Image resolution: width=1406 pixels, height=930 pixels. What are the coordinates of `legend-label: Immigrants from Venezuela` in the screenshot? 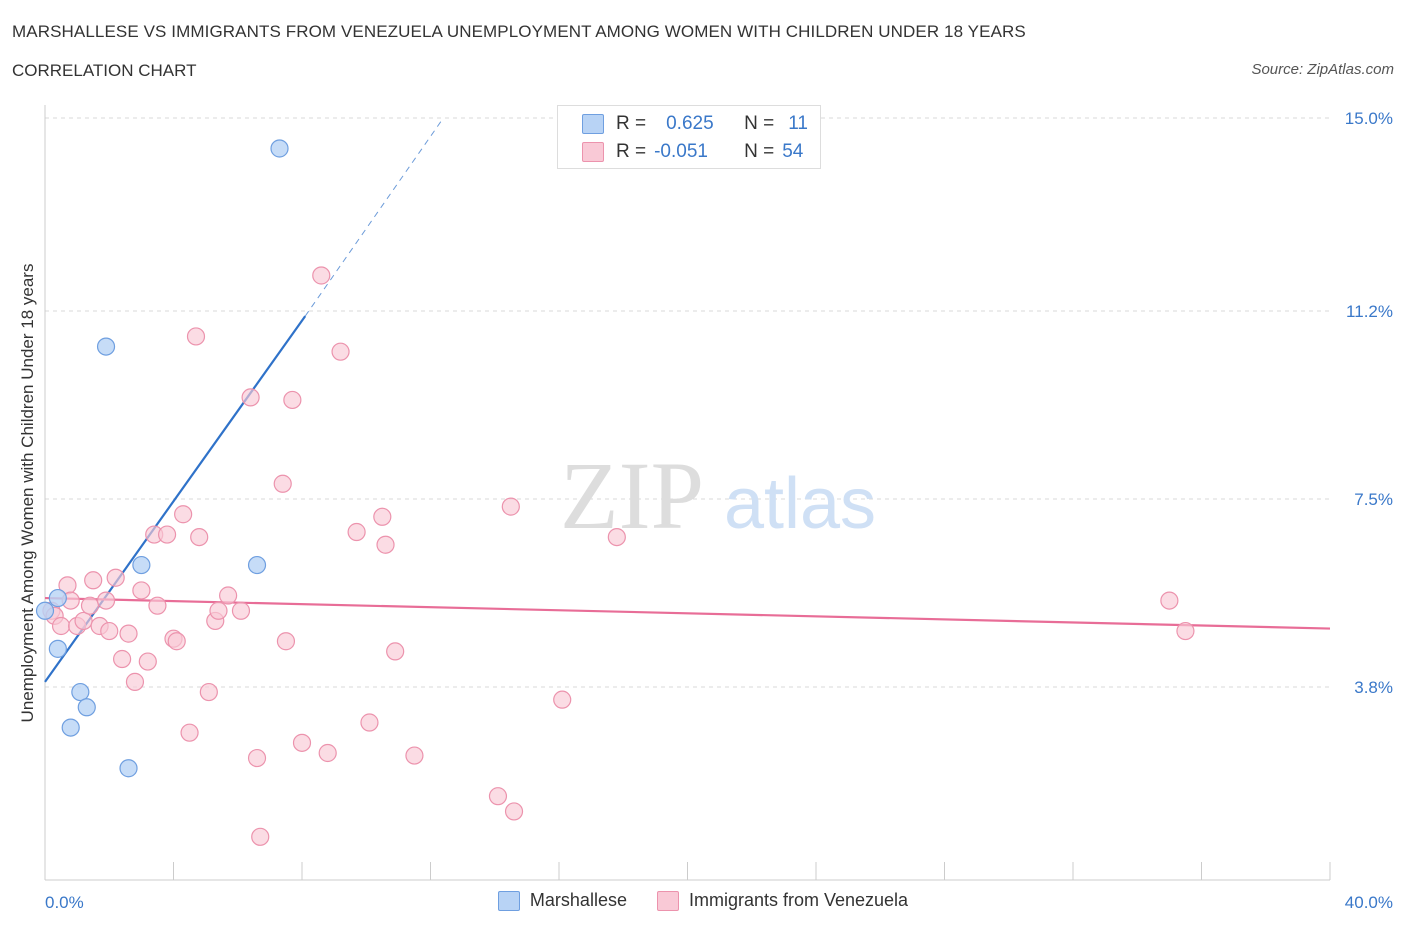 It's located at (798, 900).